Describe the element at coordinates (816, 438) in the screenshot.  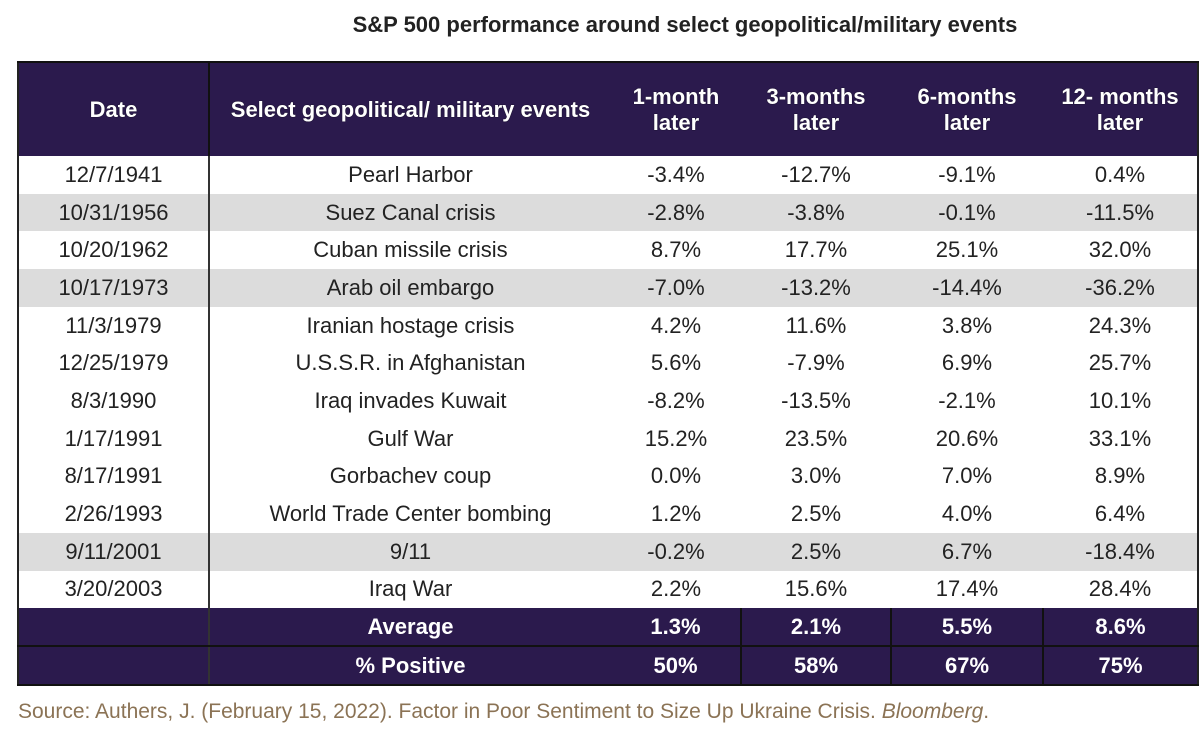
I see `cell-m3: 23.5%` at that location.